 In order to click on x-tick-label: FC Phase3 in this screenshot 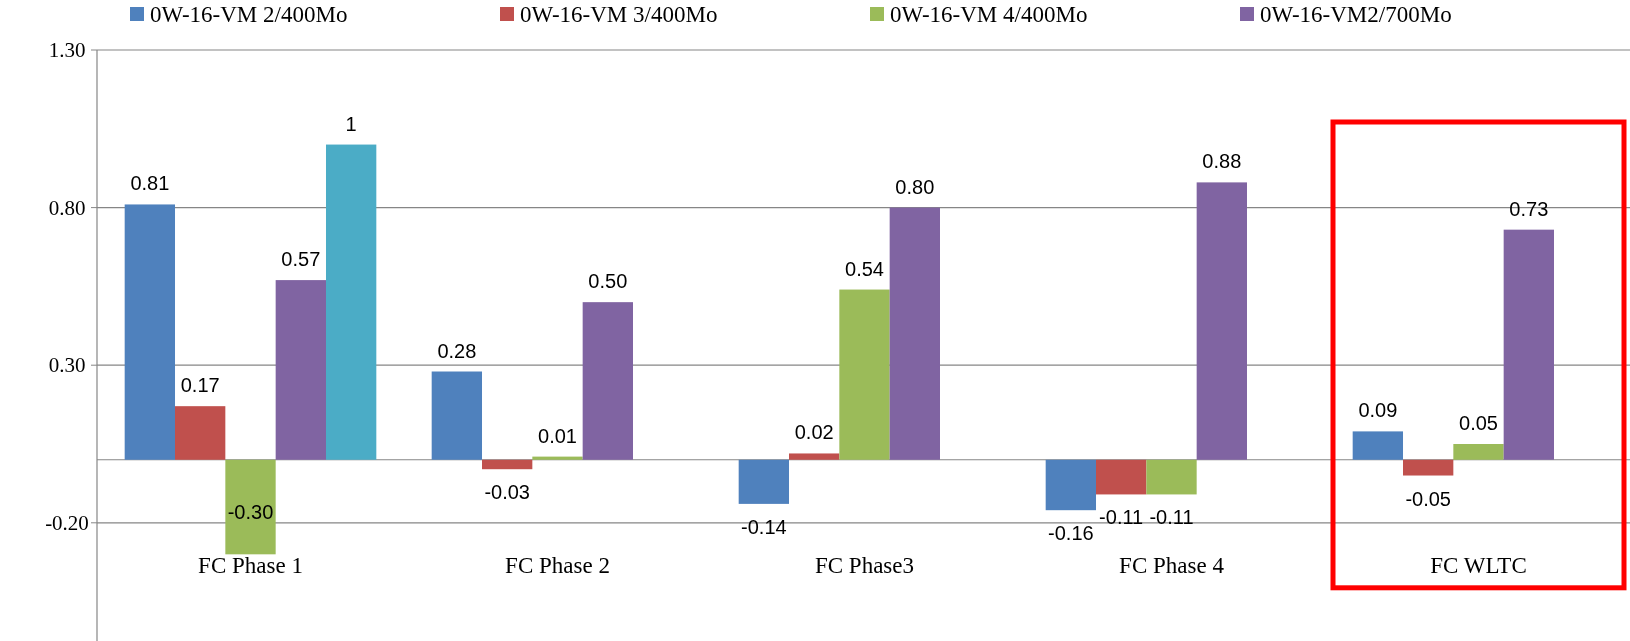, I will do `click(864, 565)`.